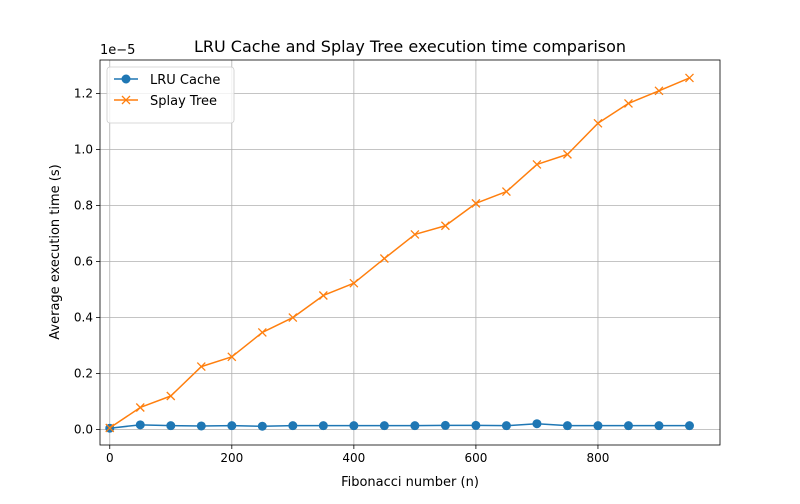  Describe the element at coordinates (83, 206) in the screenshot. I see `y-tick-label: 0.8` at that location.